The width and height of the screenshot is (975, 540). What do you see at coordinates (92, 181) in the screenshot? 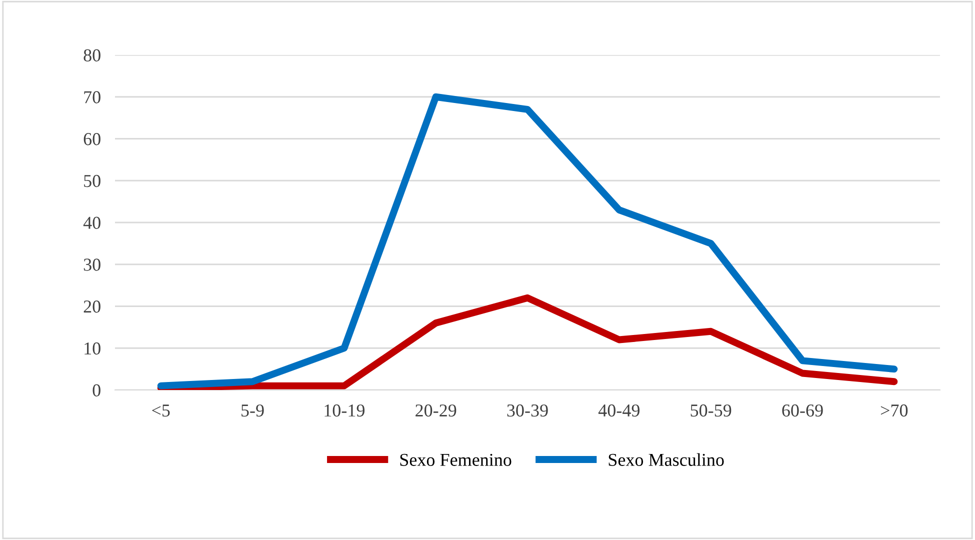
I see `y-tick-label: 50` at bounding box center [92, 181].